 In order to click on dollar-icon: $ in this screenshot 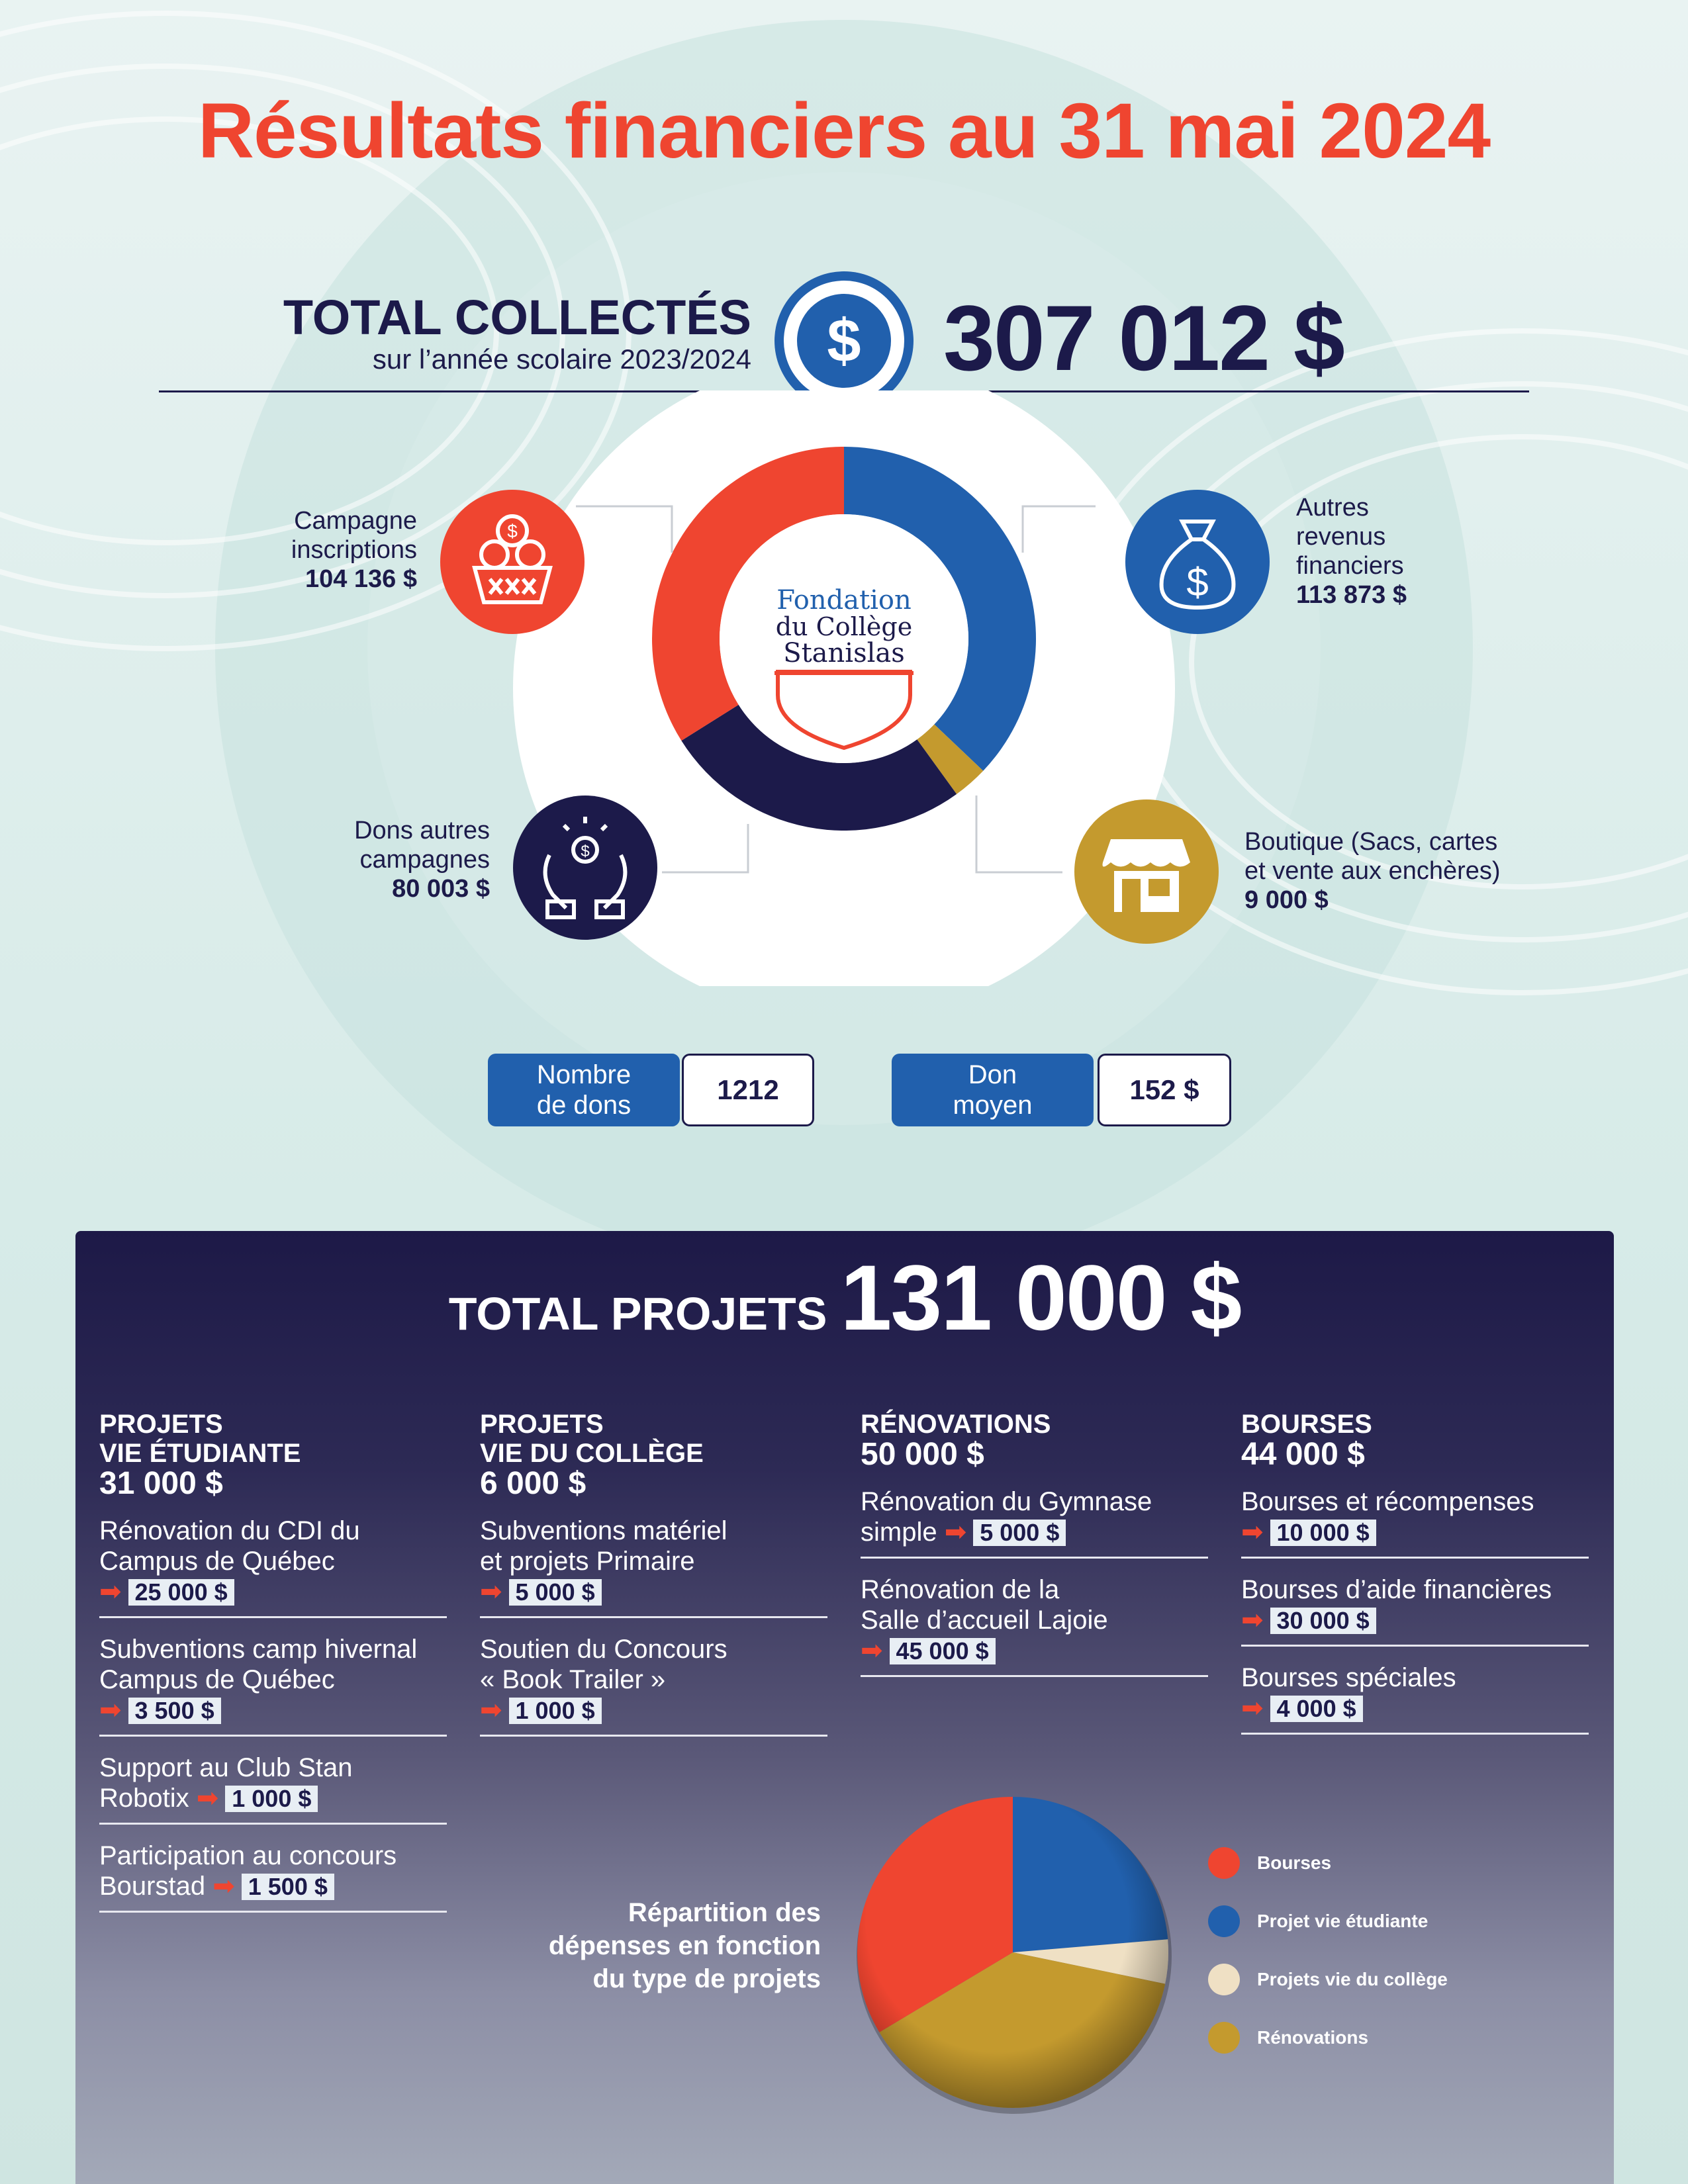, I will do `click(844, 340)`.